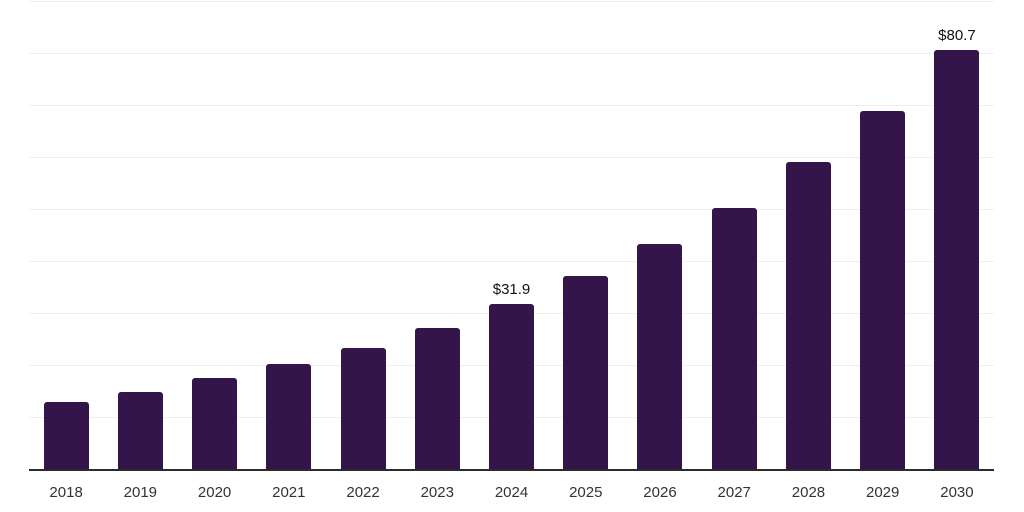 This screenshot has width=1024, height=512. Describe the element at coordinates (511, 470) in the screenshot. I see `x-axis-line` at that location.